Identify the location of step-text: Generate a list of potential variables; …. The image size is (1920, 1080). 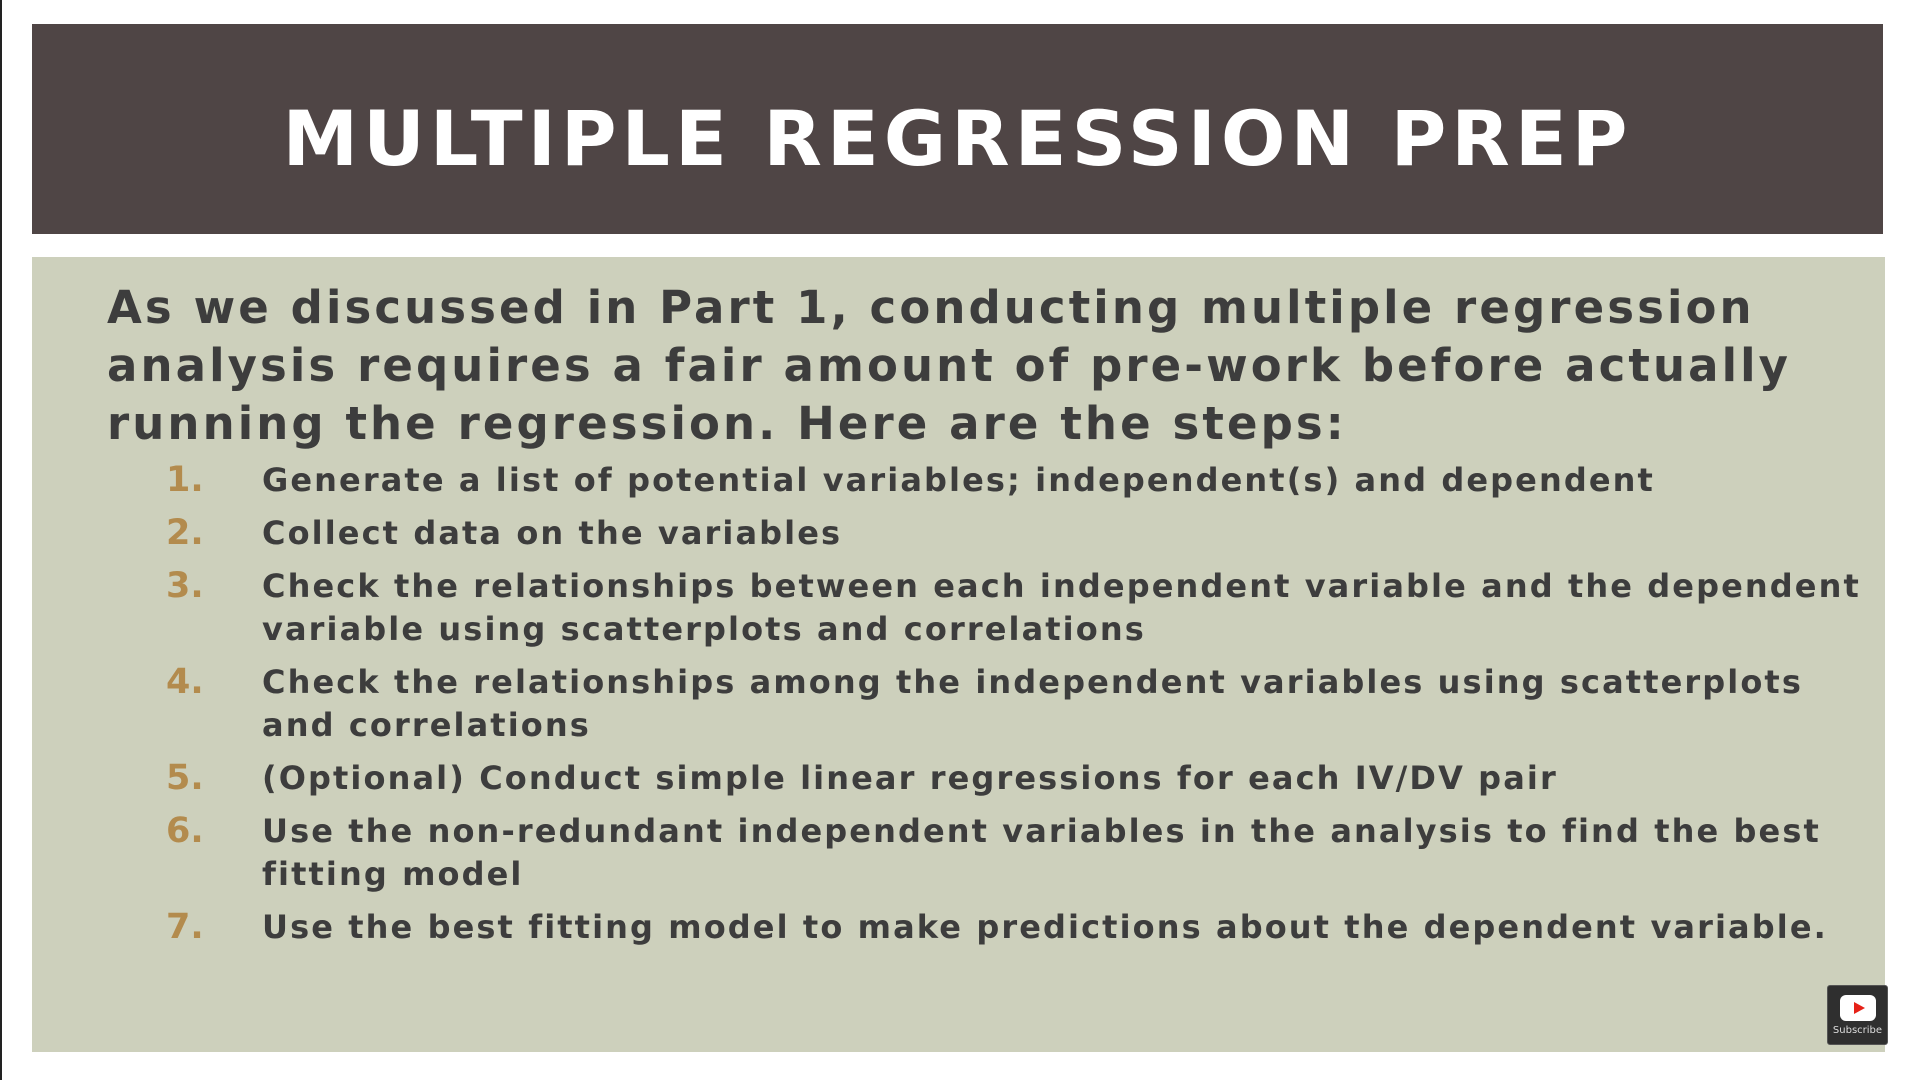
(958, 480).